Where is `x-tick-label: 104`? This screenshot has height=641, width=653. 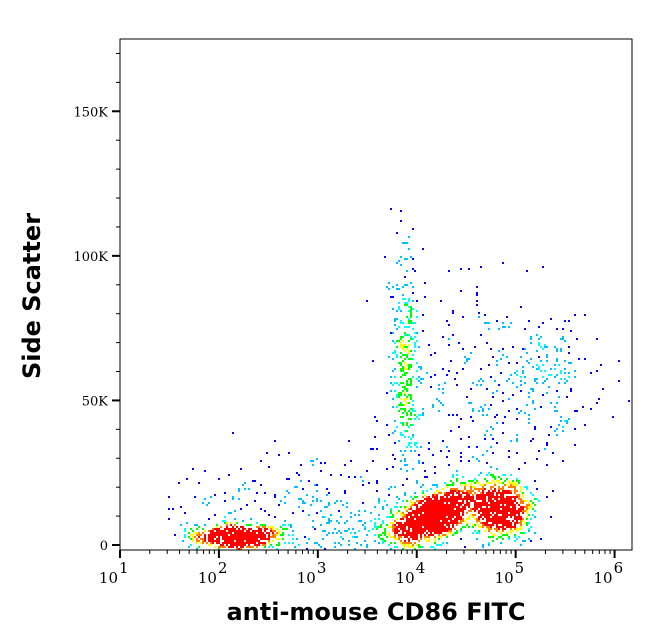
x-tick-label: 104 is located at coordinates (411, 573).